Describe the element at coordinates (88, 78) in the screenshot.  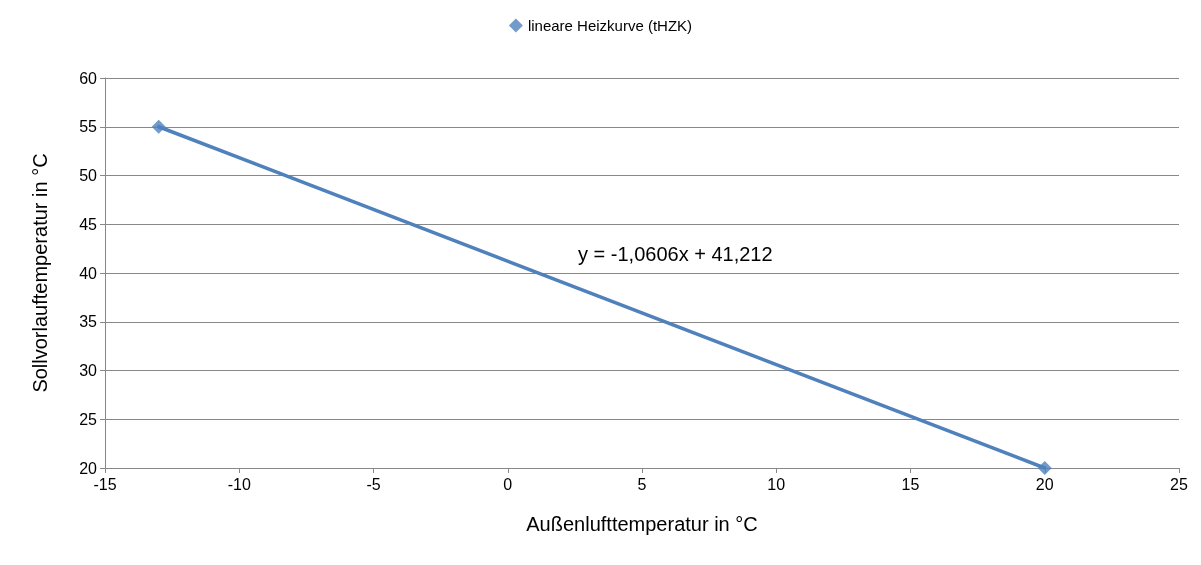
I see `y-tick-label: 60` at that location.